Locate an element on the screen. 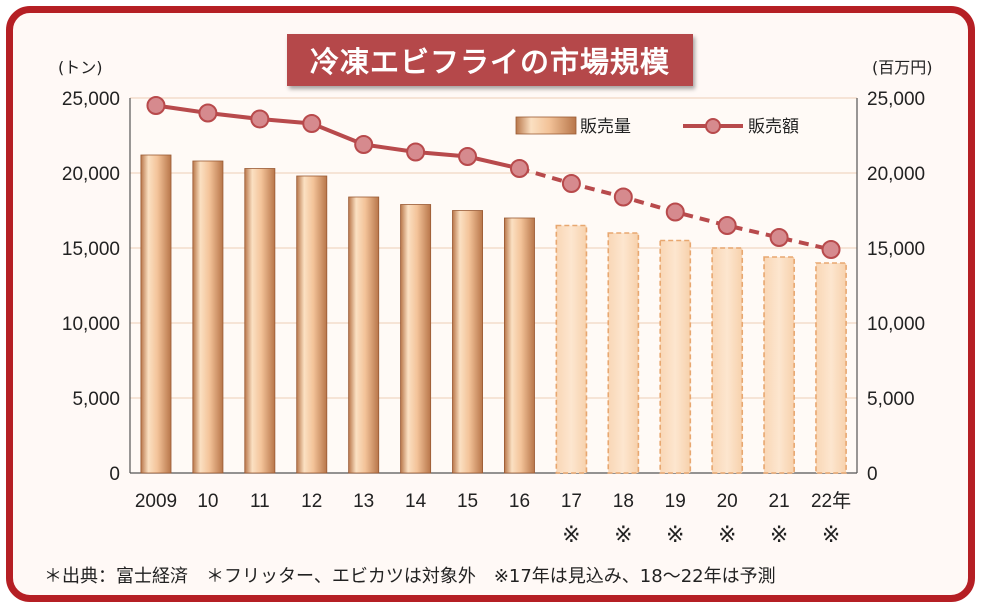 This screenshot has width=985, height=613. y-left-tick-label: 10,000 is located at coordinates (91, 324).